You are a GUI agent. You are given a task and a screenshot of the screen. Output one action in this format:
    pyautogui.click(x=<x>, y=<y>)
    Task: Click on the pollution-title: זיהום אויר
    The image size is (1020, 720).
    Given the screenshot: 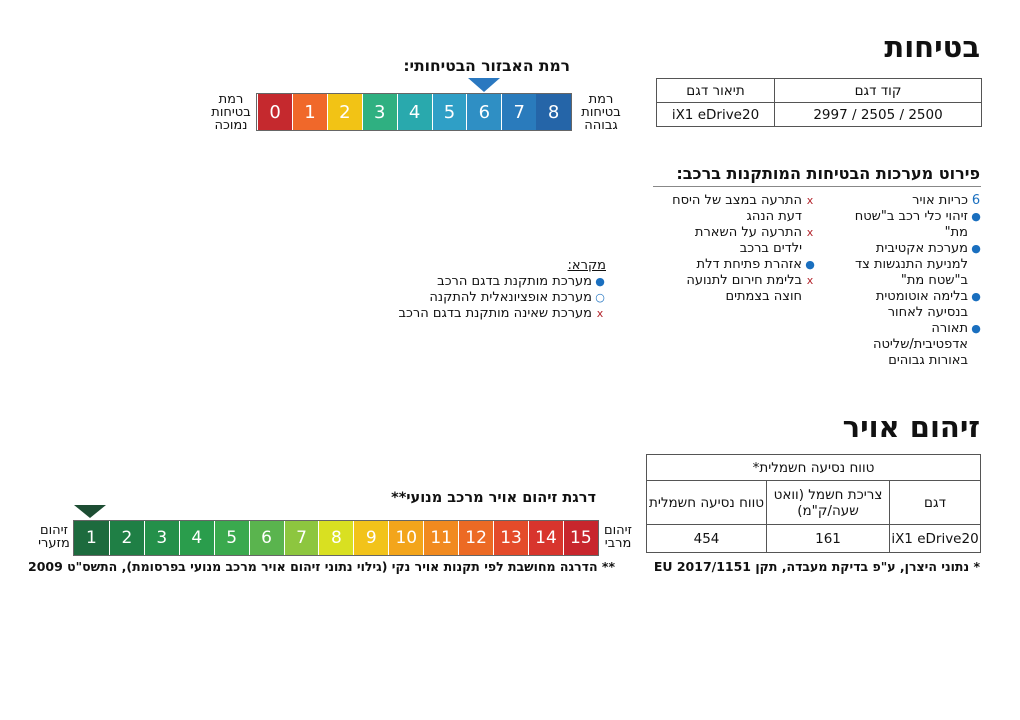 What is the action you would take?
    pyautogui.click(x=911, y=427)
    